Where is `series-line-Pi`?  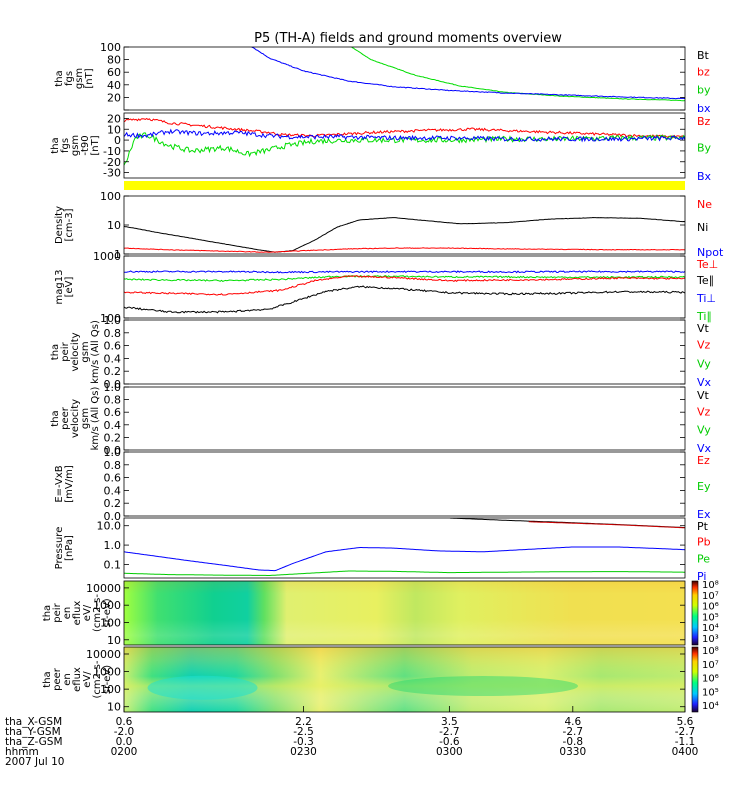
series-line-Pi is located at coordinates (404, 559).